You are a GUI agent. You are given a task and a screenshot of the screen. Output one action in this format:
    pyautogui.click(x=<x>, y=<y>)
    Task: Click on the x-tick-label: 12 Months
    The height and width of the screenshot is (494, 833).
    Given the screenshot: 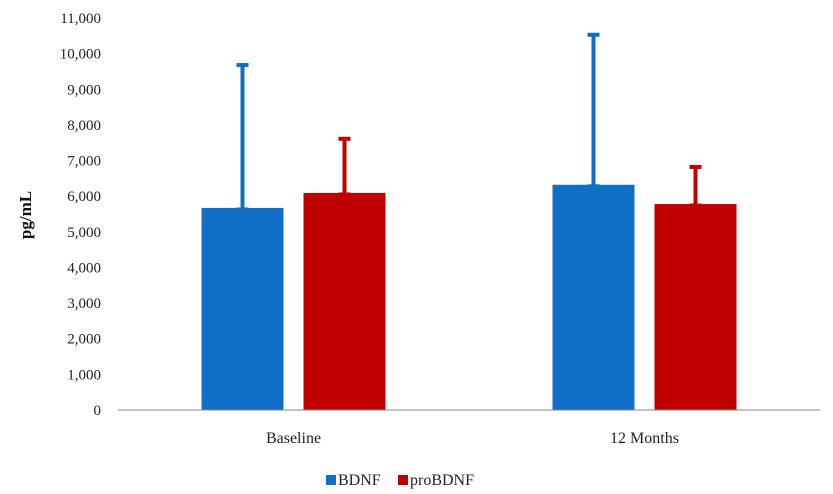 What is the action you would take?
    pyautogui.click(x=644, y=438)
    